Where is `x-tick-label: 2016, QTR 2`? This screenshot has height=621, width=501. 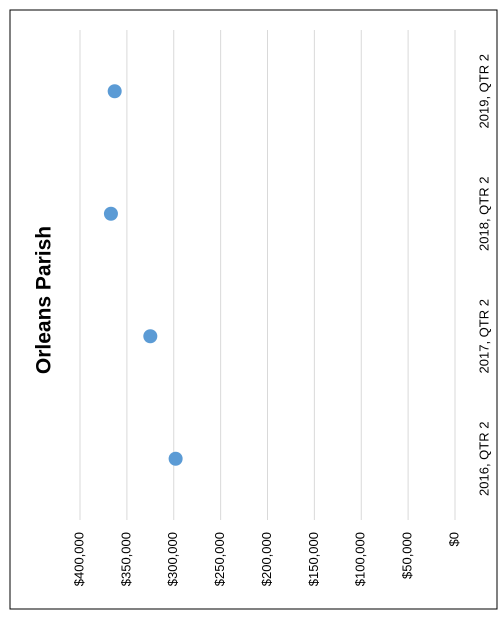 x-tick-label: 2016, QTR 2 is located at coordinates (483, 459).